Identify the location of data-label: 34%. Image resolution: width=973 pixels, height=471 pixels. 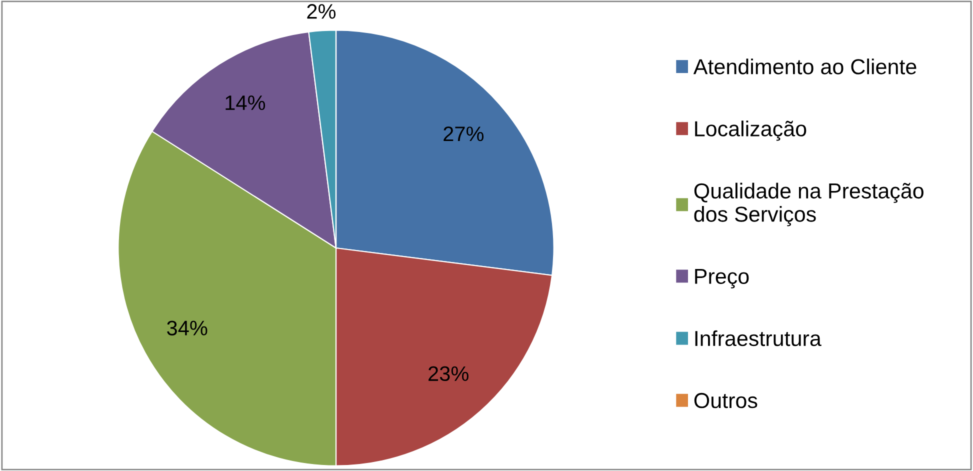
(187, 328).